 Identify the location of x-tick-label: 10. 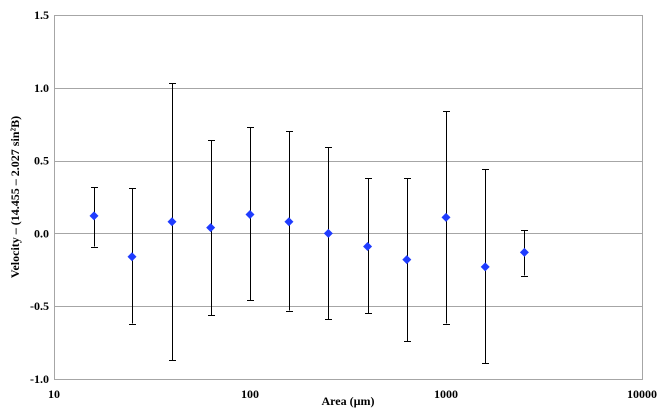
(54, 394).